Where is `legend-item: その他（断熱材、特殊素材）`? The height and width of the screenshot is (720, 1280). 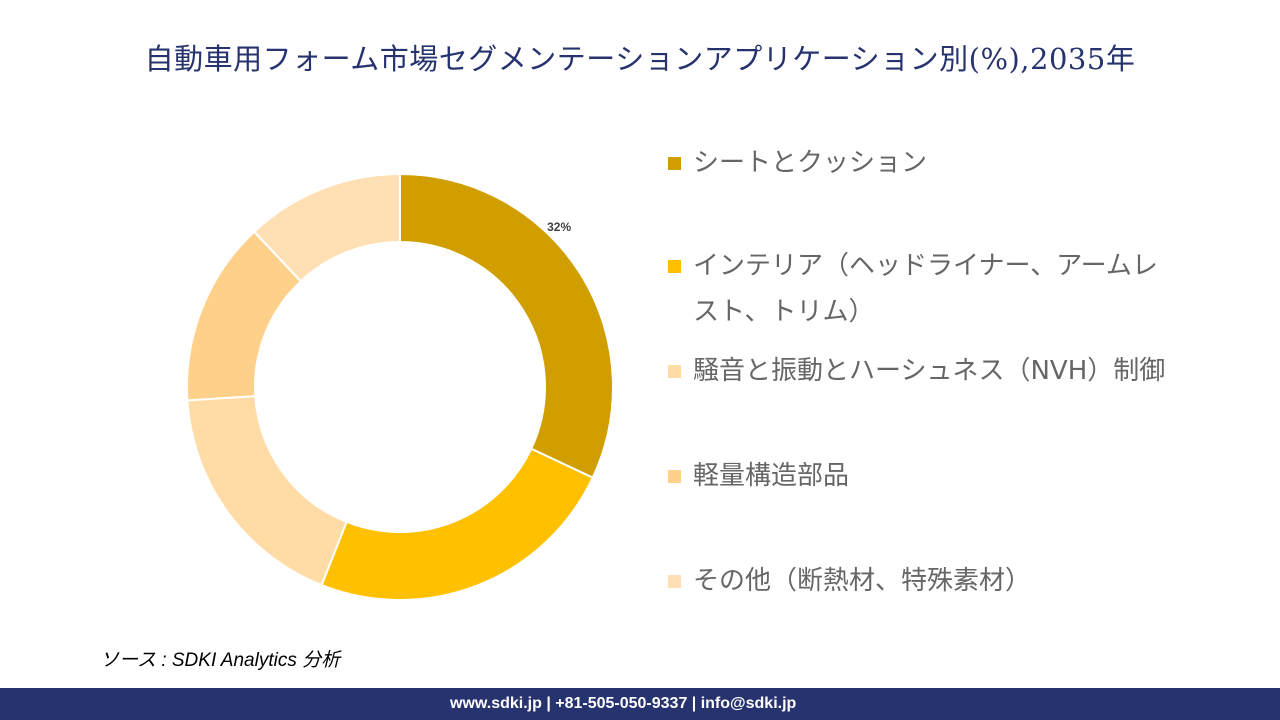
legend-item: その他（断熱材、特殊素材） is located at coordinates (925, 581).